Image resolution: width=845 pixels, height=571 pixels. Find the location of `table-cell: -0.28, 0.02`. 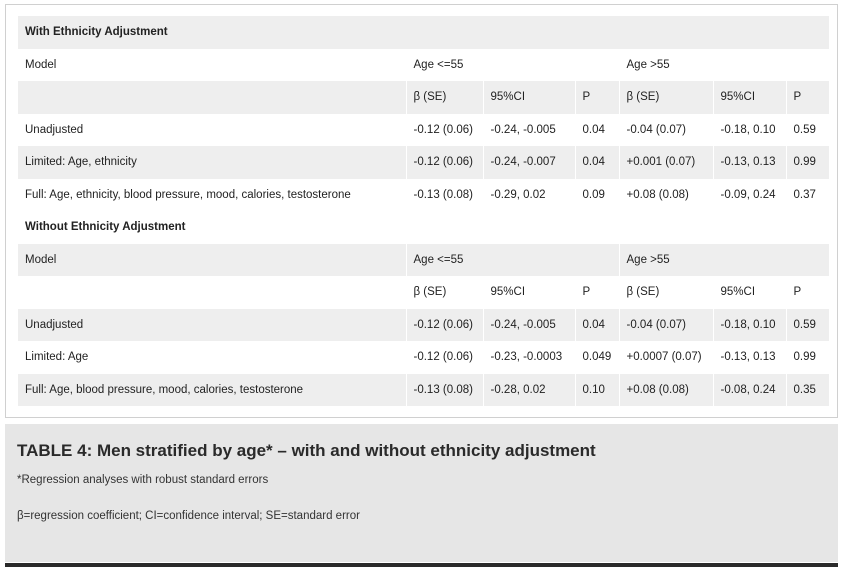

table-cell: -0.28, 0.02 is located at coordinates (529, 389).